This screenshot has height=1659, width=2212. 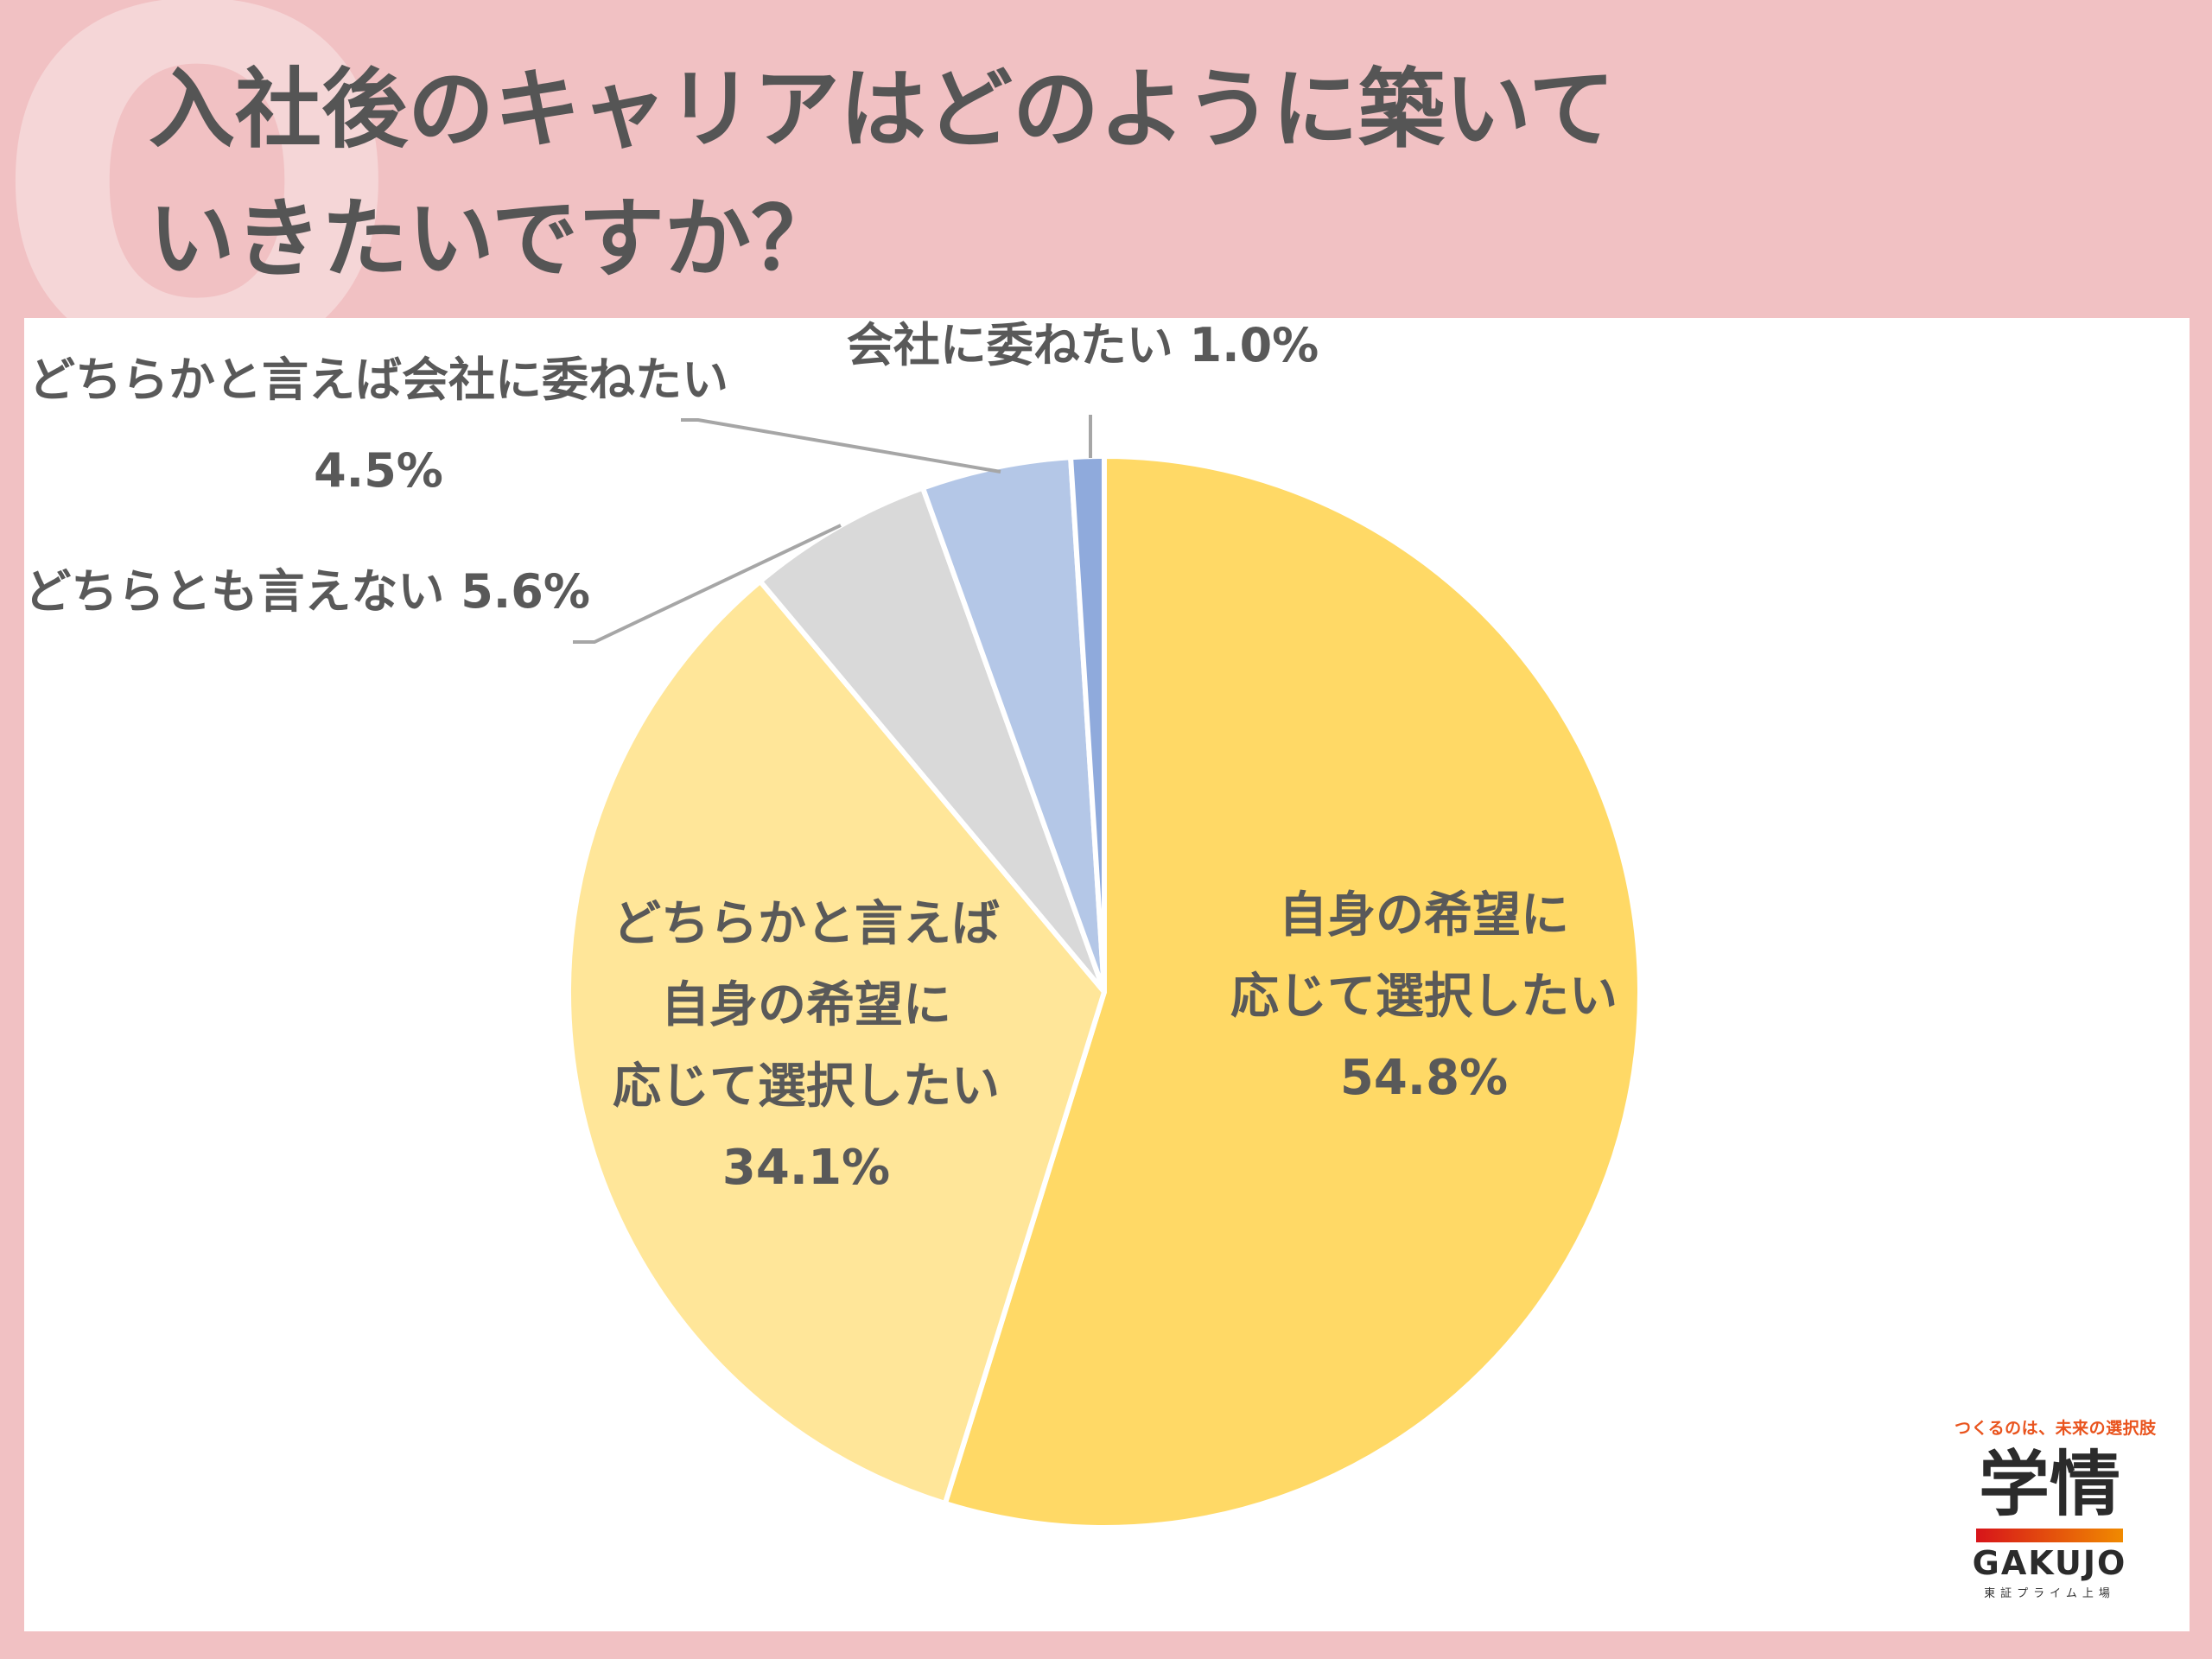 What do you see at coordinates (378, 471) in the screenshot?
I see `slice-label-line: 4.5%` at bounding box center [378, 471].